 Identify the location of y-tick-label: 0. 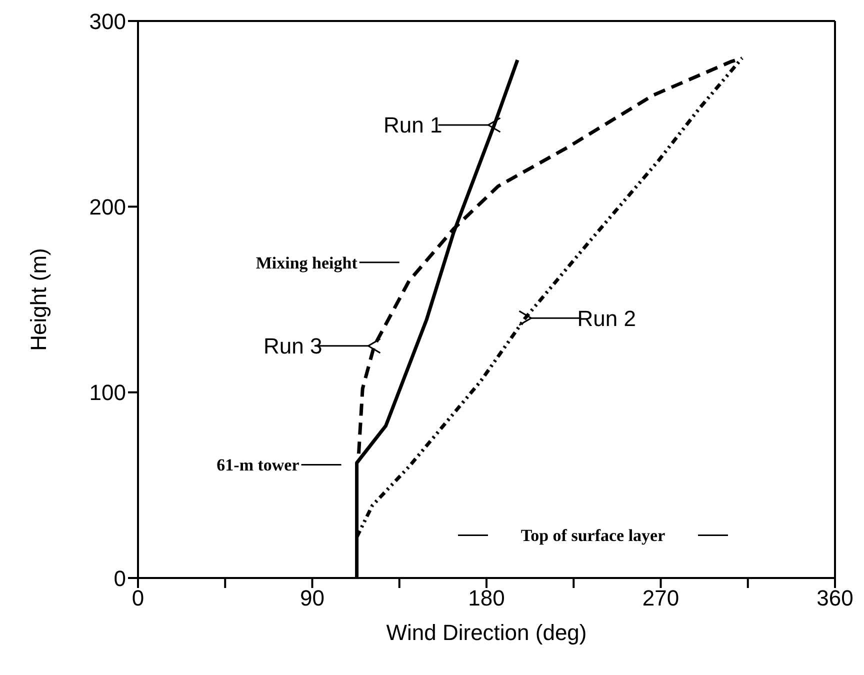
(120, 578).